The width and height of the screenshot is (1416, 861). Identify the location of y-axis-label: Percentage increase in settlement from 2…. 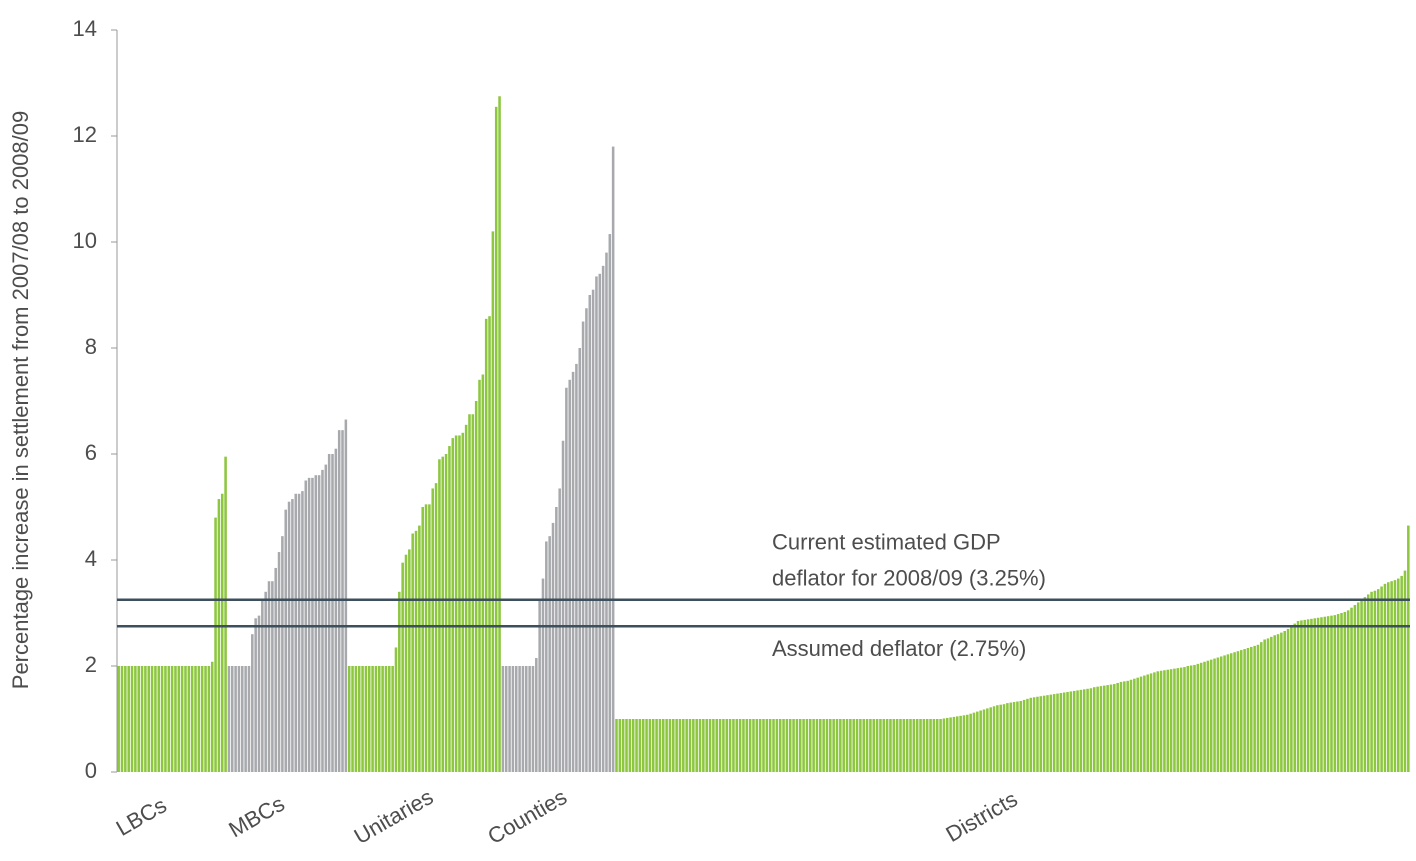
(20, 400).